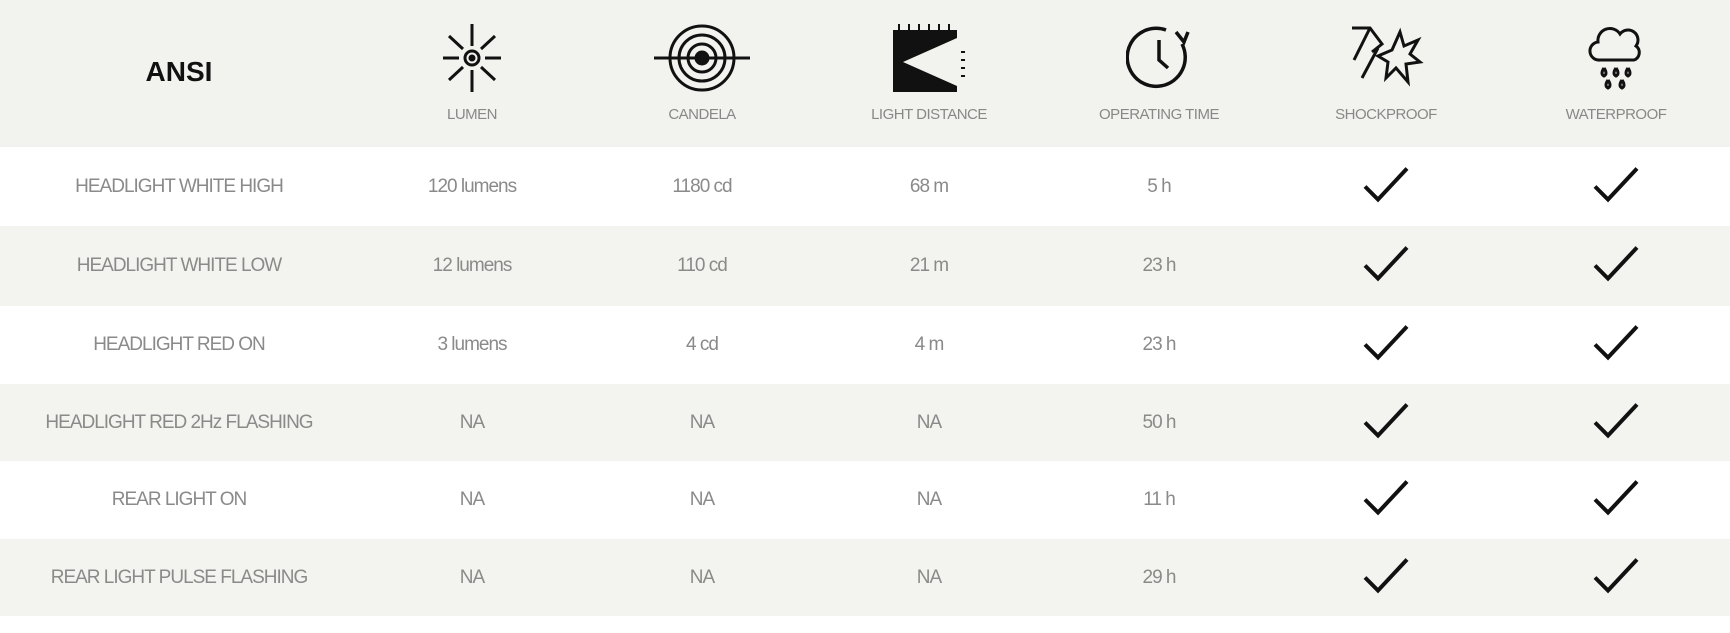 The height and width of the screenshot is (633, 1730). What do you see at coordinates (179, 577) in the screenshot?
I see `mode-cell: REAR LIGHT PULSE FLASHING` at bounding box center [179, 577].